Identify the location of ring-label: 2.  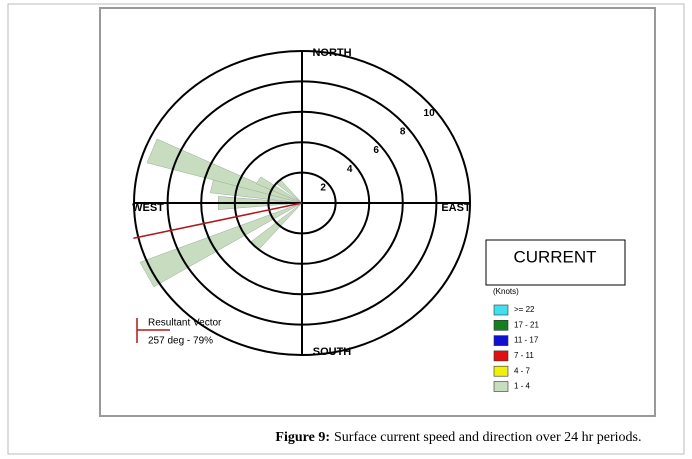
(323, 188).